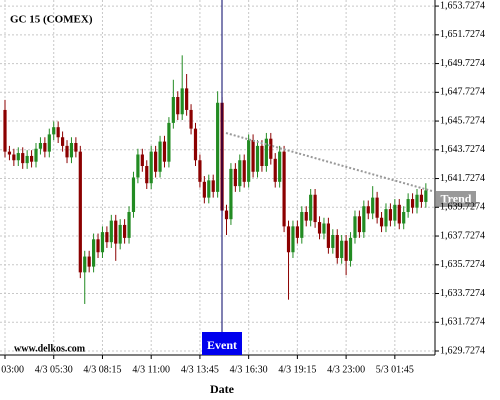 The height and width of the screenshot is (400, 500). I want to click on trend-label: Trend, so click(456, 198).